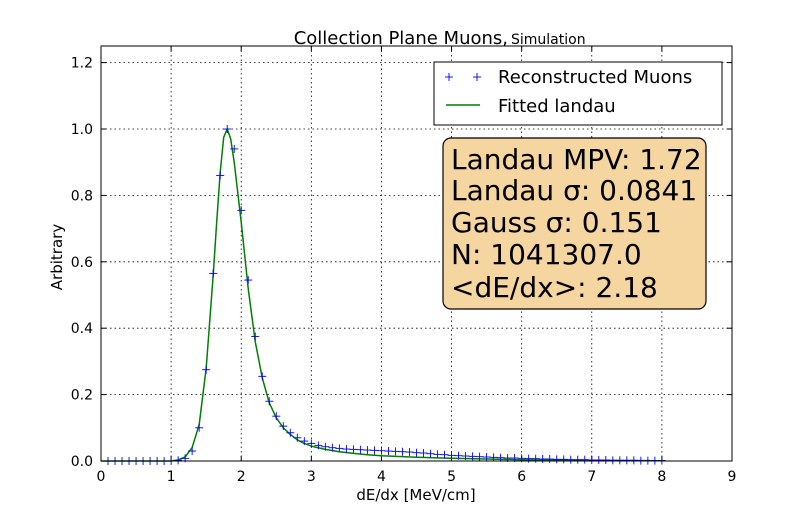  What do you see at coordinates (546, 254) in the screenshot?
I see `stats-n: N: 1041307.0` at bounding box center [546, 254].